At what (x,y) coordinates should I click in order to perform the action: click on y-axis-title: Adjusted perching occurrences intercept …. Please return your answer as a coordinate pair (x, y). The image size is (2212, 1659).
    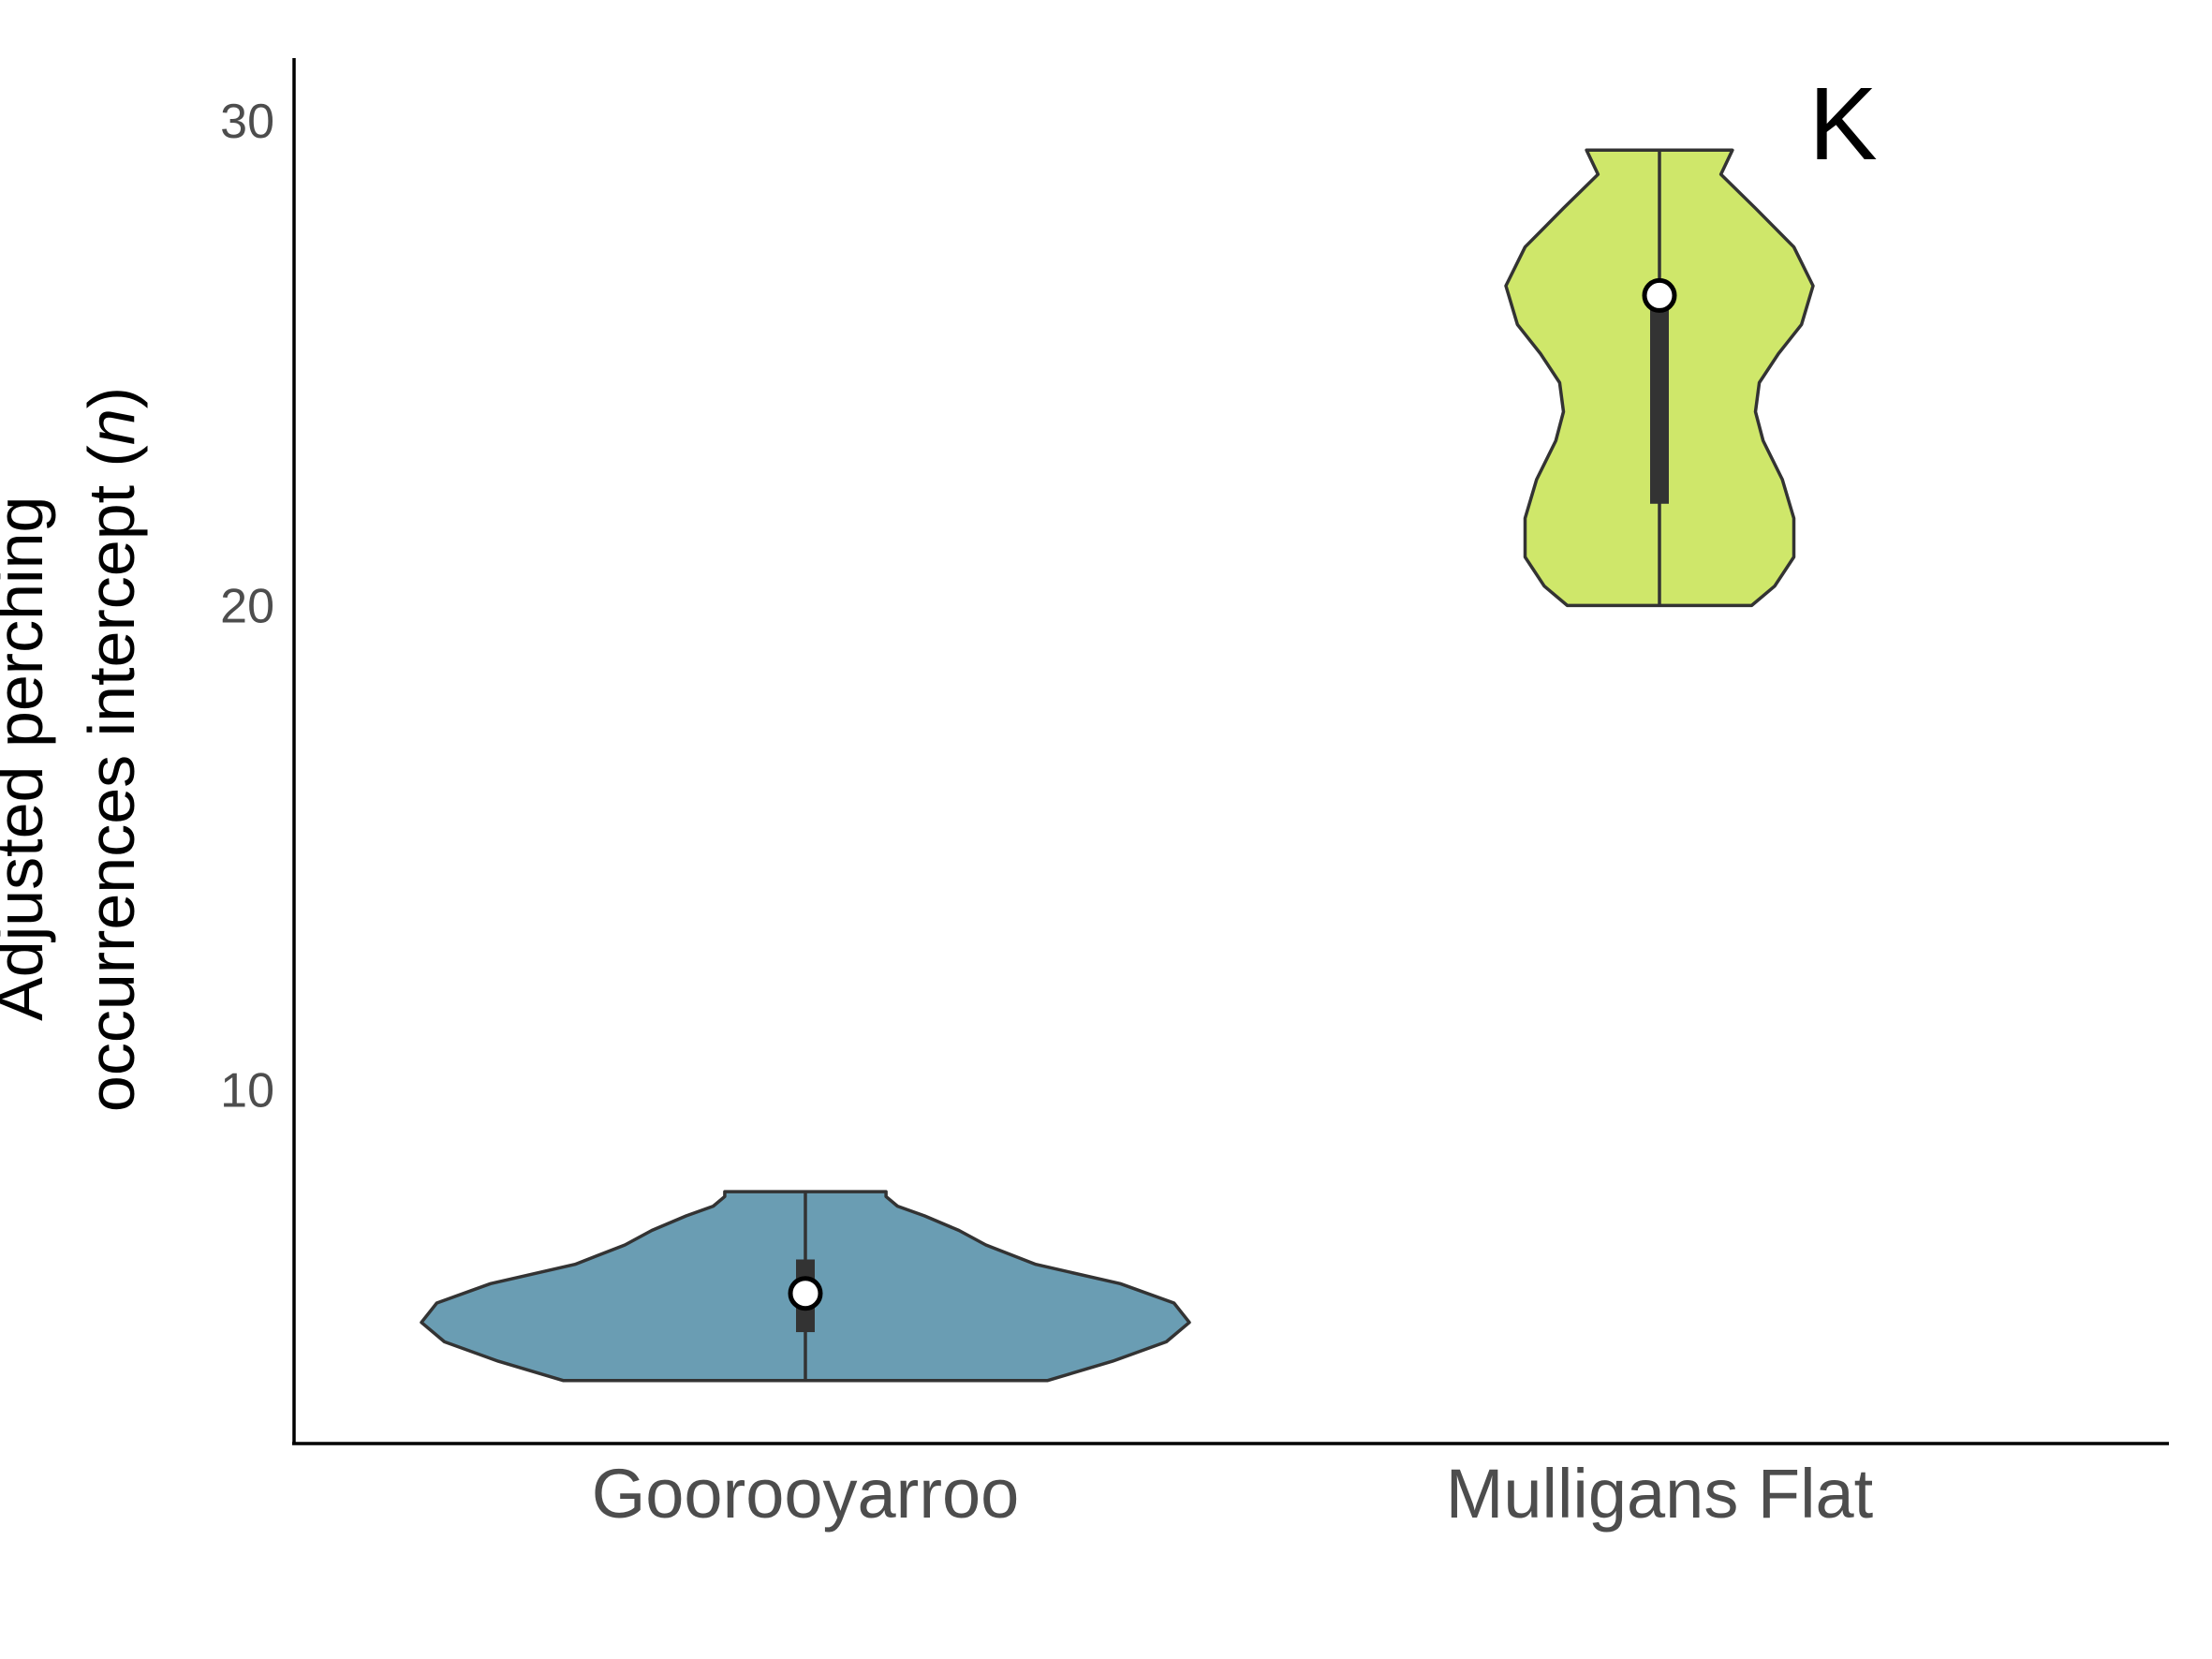
    Looking at the image, I should click on (74, 749).